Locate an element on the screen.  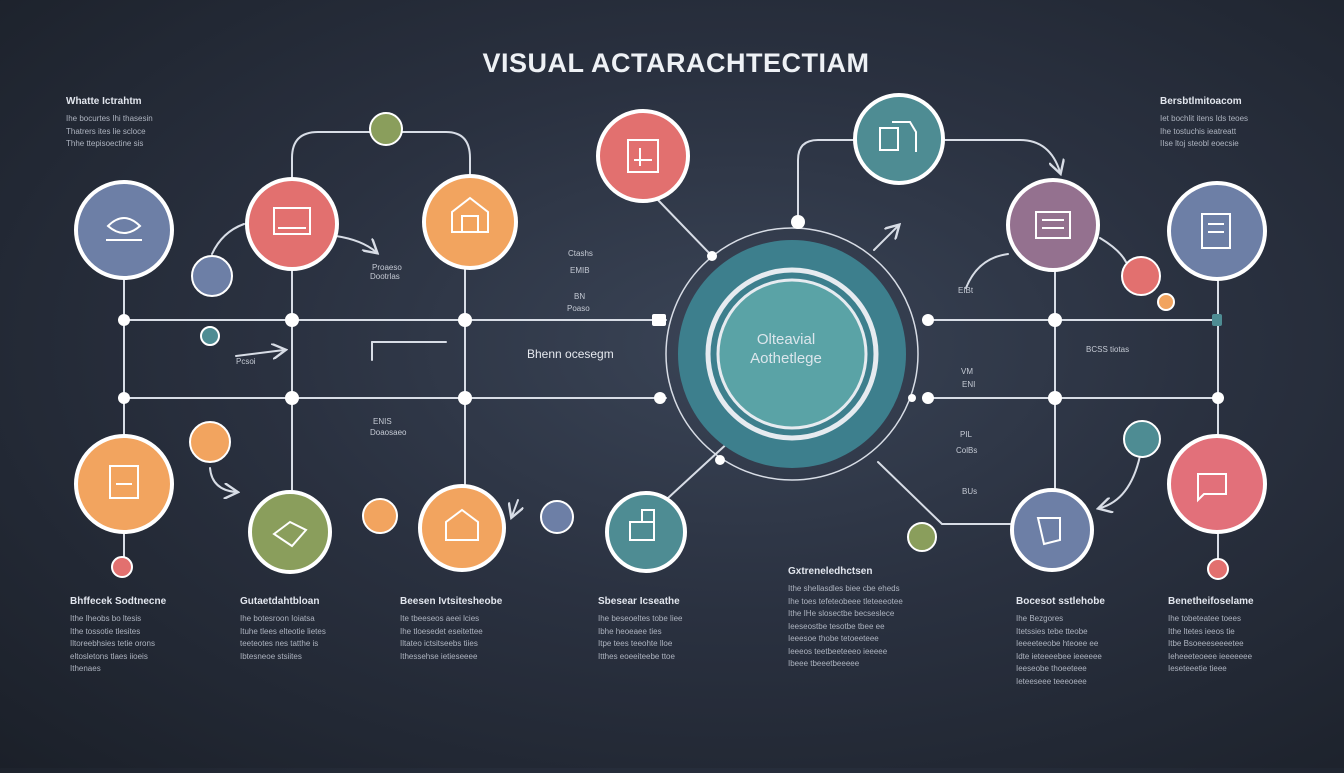
bottom-block-line: Ihe tobeteatee toees is located at coordinates (1204, 618).